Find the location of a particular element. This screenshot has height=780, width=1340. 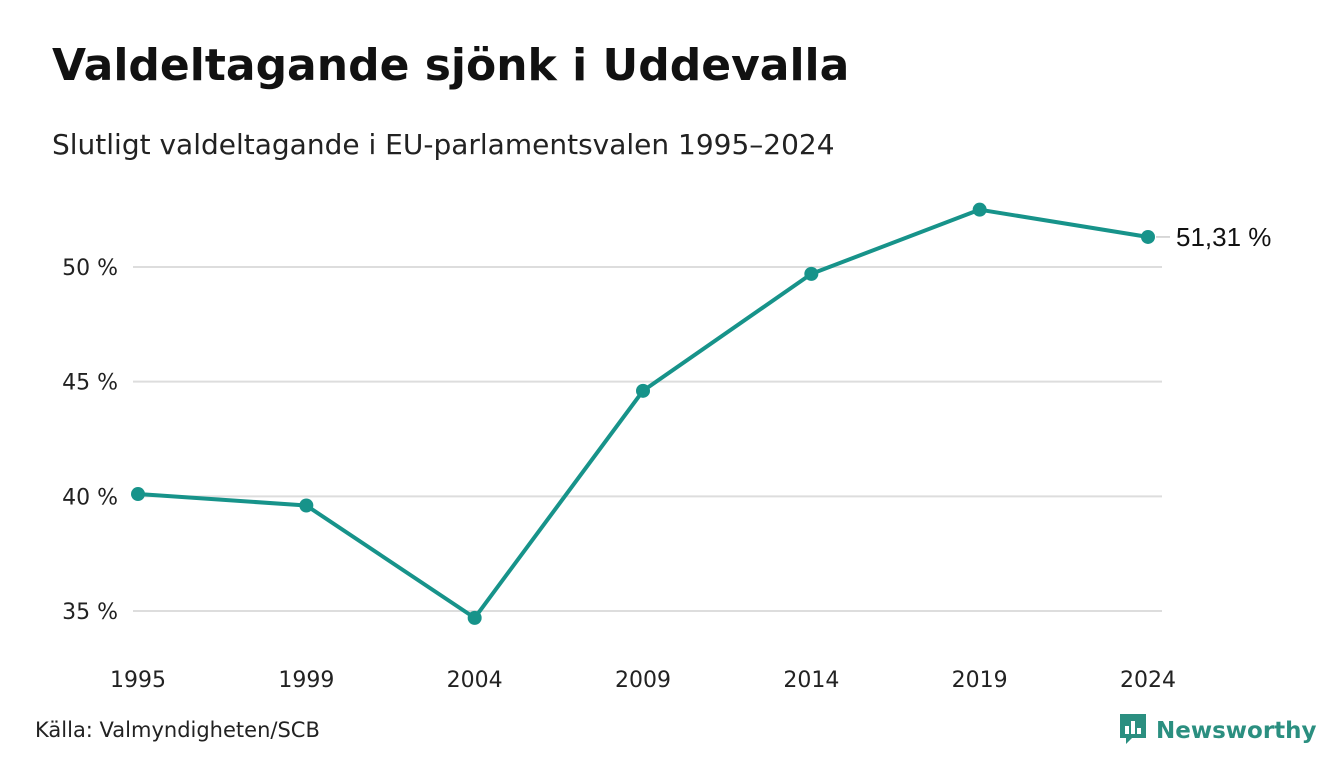

x-tick-label: 1995 is located at coordinates (138, 680).